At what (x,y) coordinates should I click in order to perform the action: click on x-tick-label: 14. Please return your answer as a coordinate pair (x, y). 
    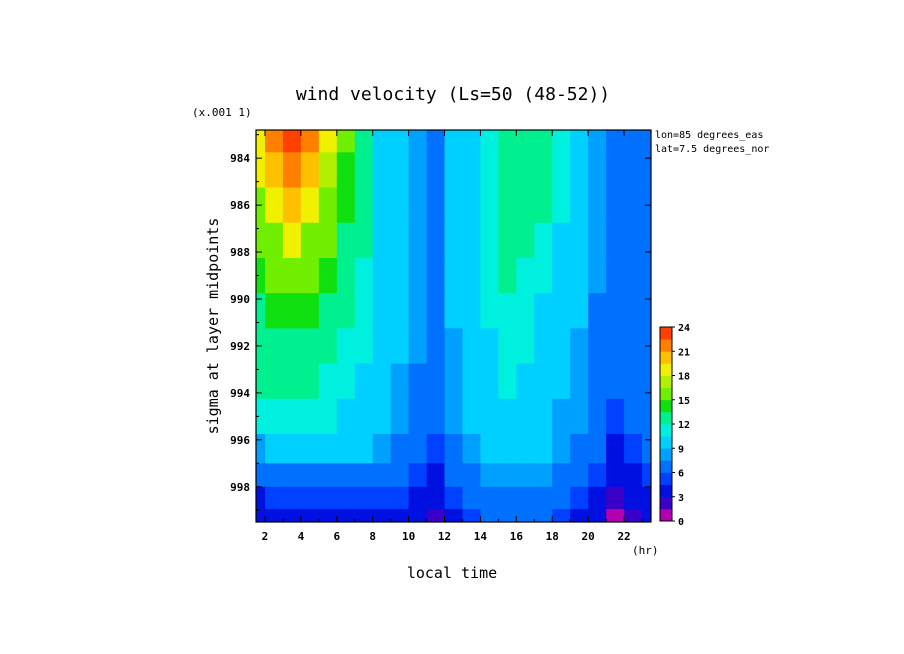
    Looking at the image, I should click on (481, 536).